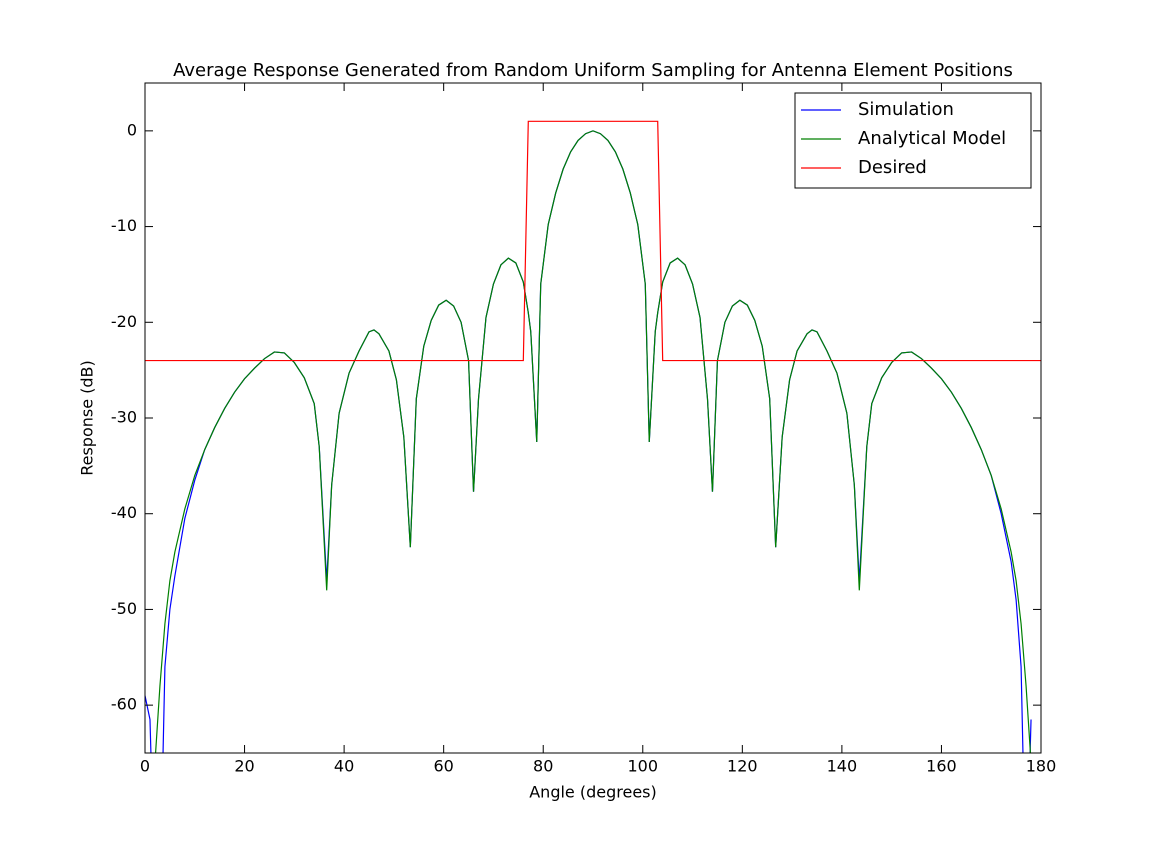 The image size is (1156, 841). I want to click on x-tick-label: 180, so click(1041, 766).